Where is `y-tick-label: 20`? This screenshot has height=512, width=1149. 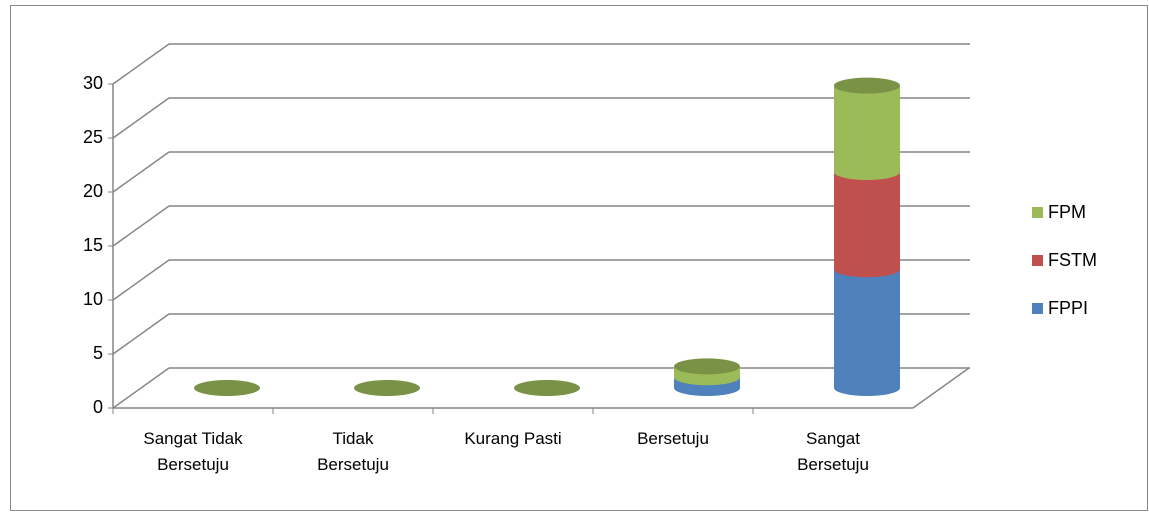 y-tick-label: 20 is located at coordinates (93, 191).